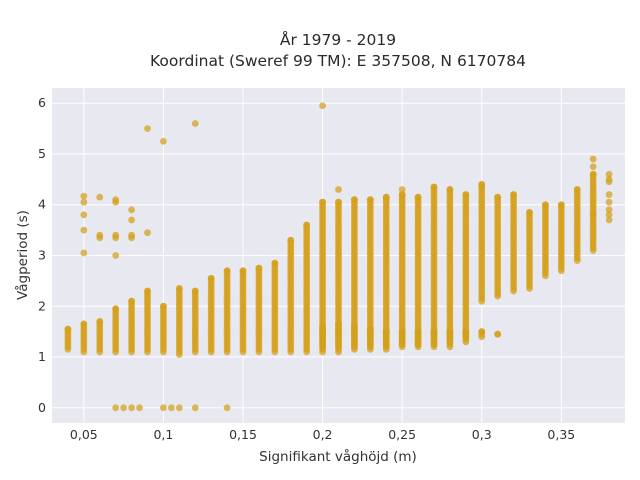  Describe the element at coordinates (163, 434) in the screenshot. I see `x-tick-label: 0,1` at that location.